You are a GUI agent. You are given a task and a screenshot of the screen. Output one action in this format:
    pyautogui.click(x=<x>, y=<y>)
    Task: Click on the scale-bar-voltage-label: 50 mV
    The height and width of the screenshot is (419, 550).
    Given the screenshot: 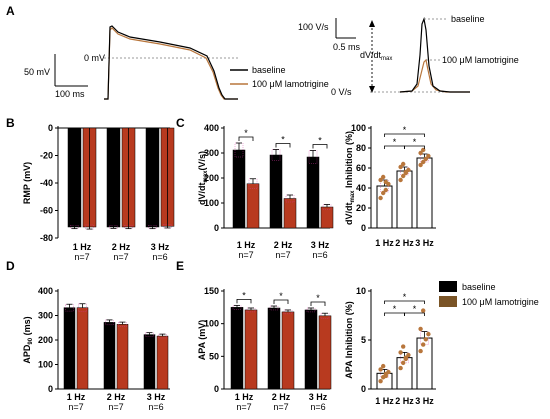 What is the action you would take?
    pyautogui.click(x=37, y=72)
    